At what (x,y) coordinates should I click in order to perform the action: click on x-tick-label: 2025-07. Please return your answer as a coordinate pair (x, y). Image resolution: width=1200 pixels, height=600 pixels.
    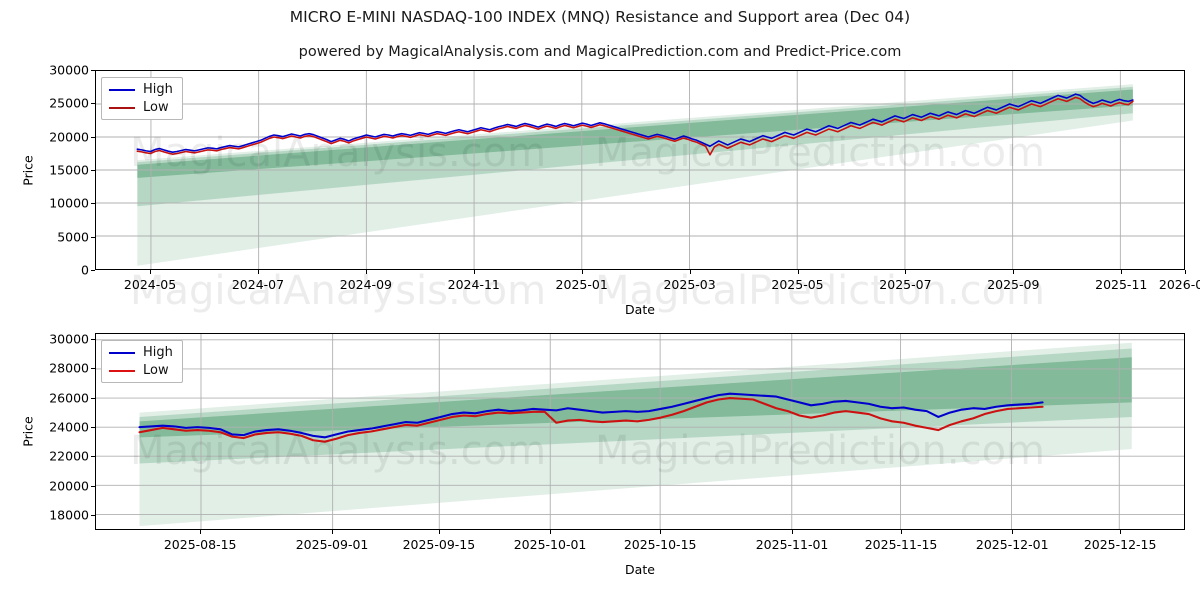
    Looking at the image, I should click on (905, 284).